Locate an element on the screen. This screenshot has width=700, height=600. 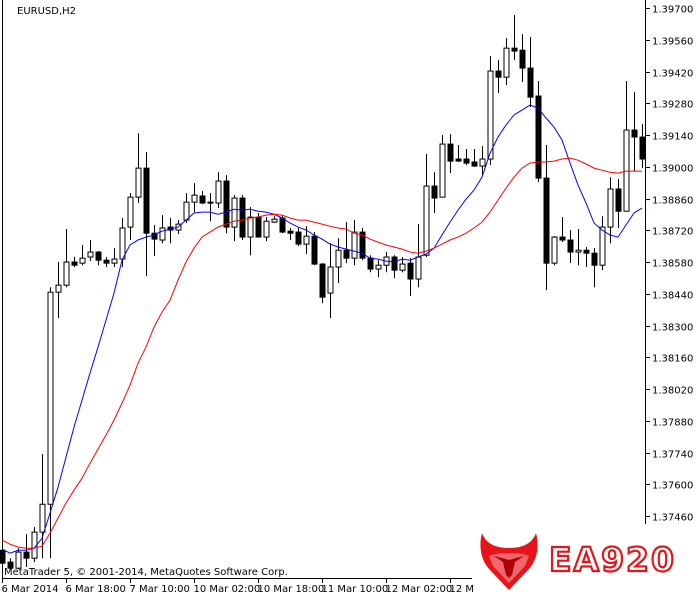
symbol-label: EURUSD,H2 is located at coordinates (46, 11).